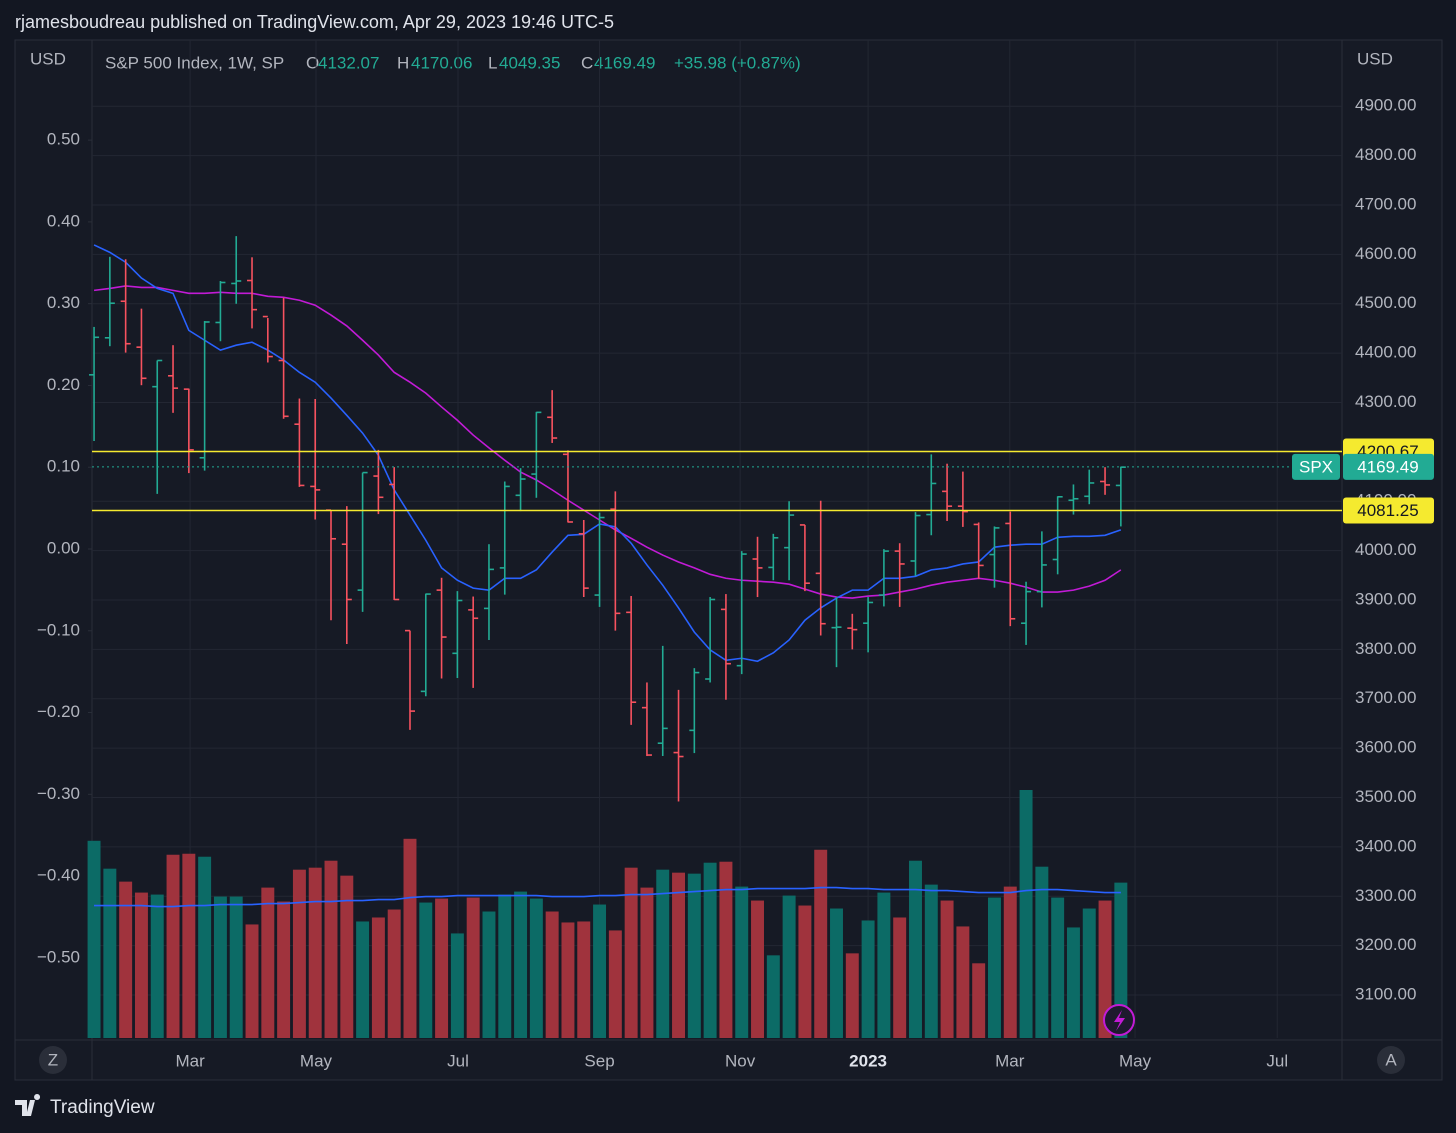 The width and height of the screenshot is (1456, 1133). Describe the element at coordinates (58, 711) in the screenshot. I see `y2-tick-label: −0.20` at that location.